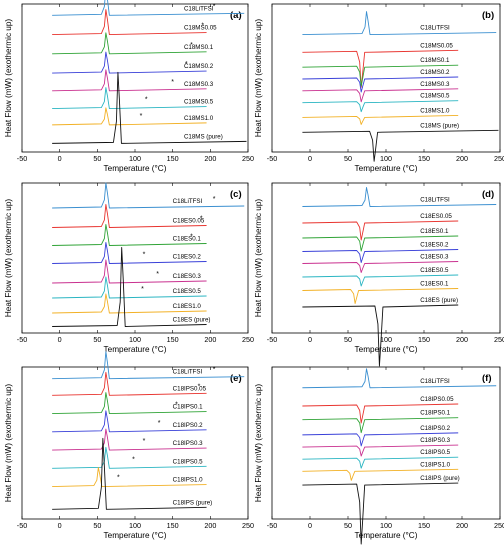 This screenshot has height=550, width=504. What do you see at coordinates (435, 452) in the screenshot?
I see `series-label: C18IPS0.5` at bounding box center [435, 452].